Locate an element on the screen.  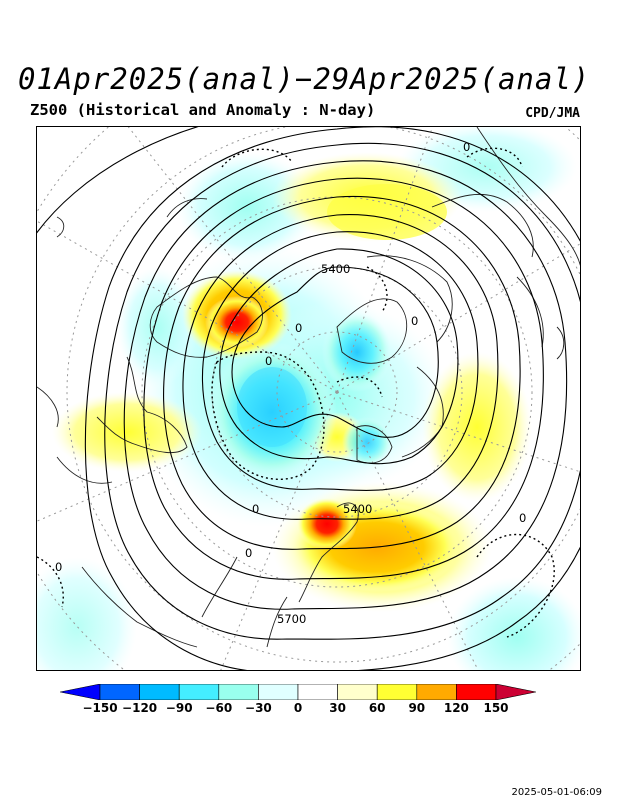
contour-label-5400-a: 5400 is located at coordinates (335, 269).